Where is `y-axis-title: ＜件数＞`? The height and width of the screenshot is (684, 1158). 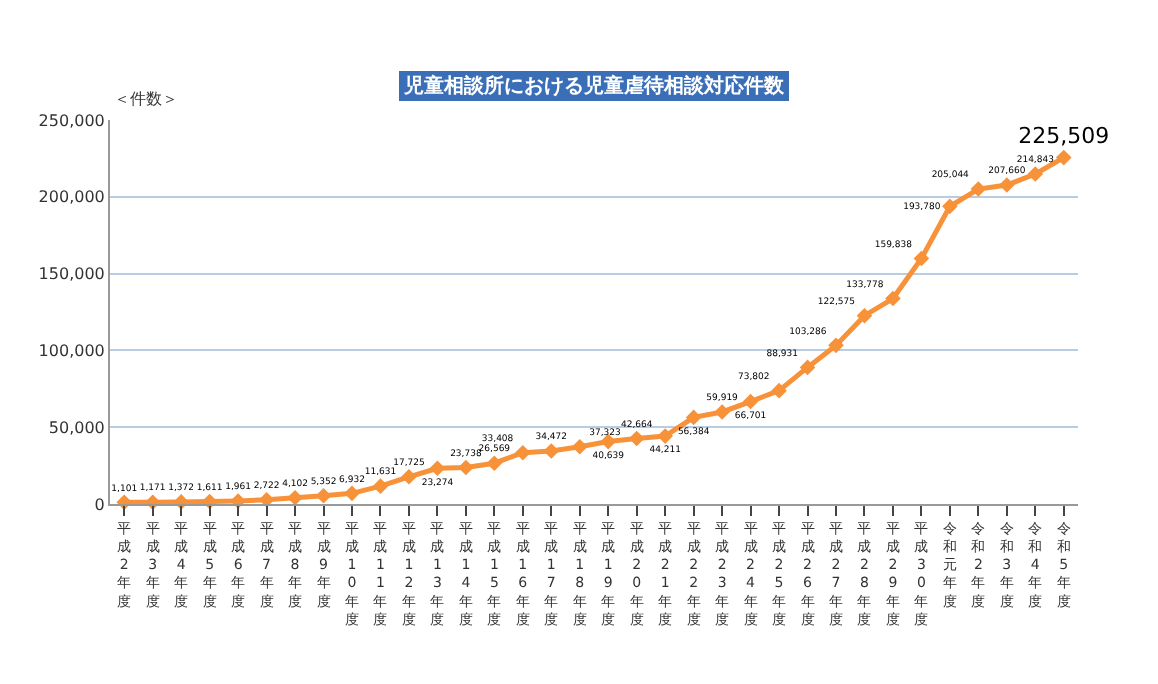
y-axis-title: ＜件数＞ is located at coordinates (146, 99).